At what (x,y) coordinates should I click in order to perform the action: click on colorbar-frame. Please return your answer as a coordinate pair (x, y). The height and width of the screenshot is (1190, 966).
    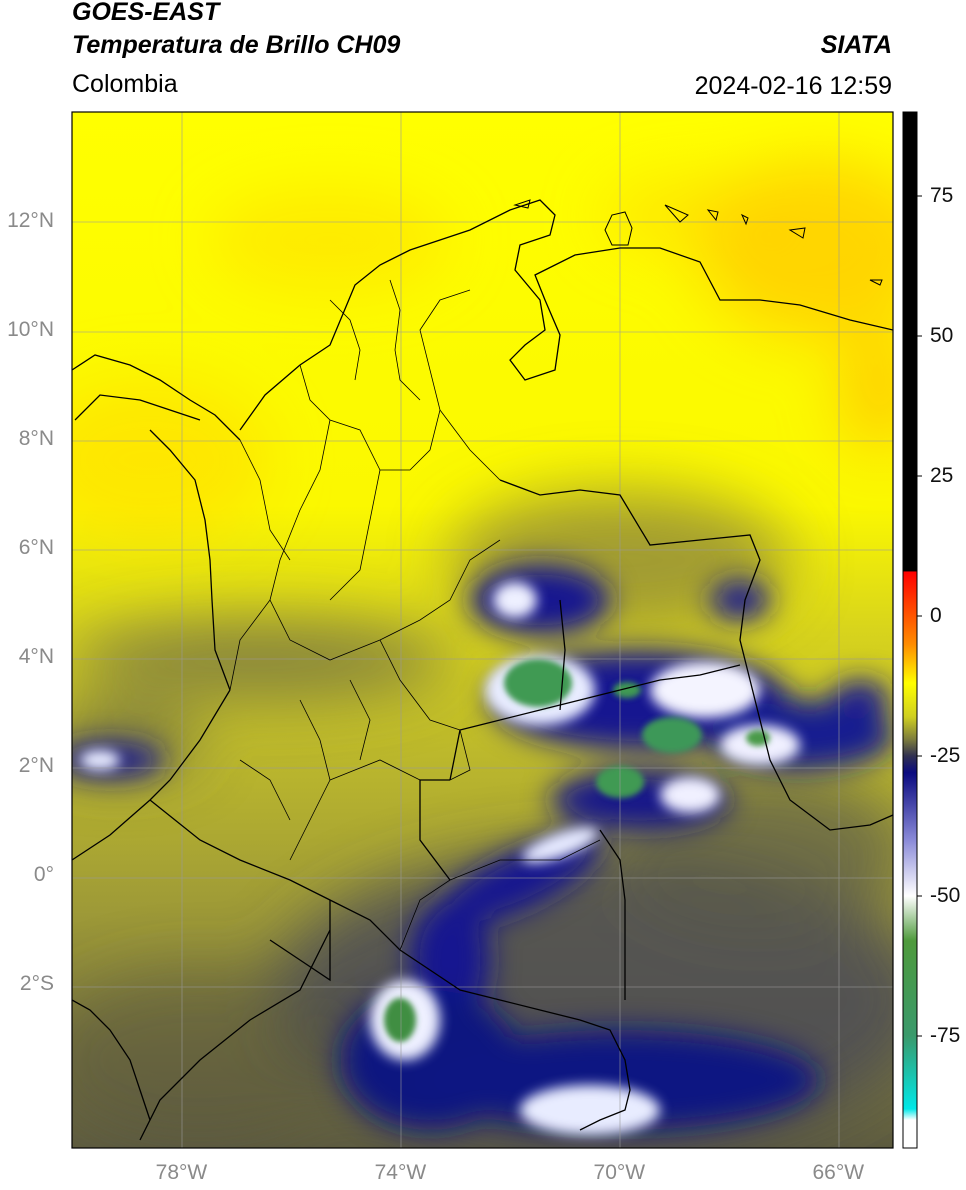
    Looking at the image, I should click on (910, 630).